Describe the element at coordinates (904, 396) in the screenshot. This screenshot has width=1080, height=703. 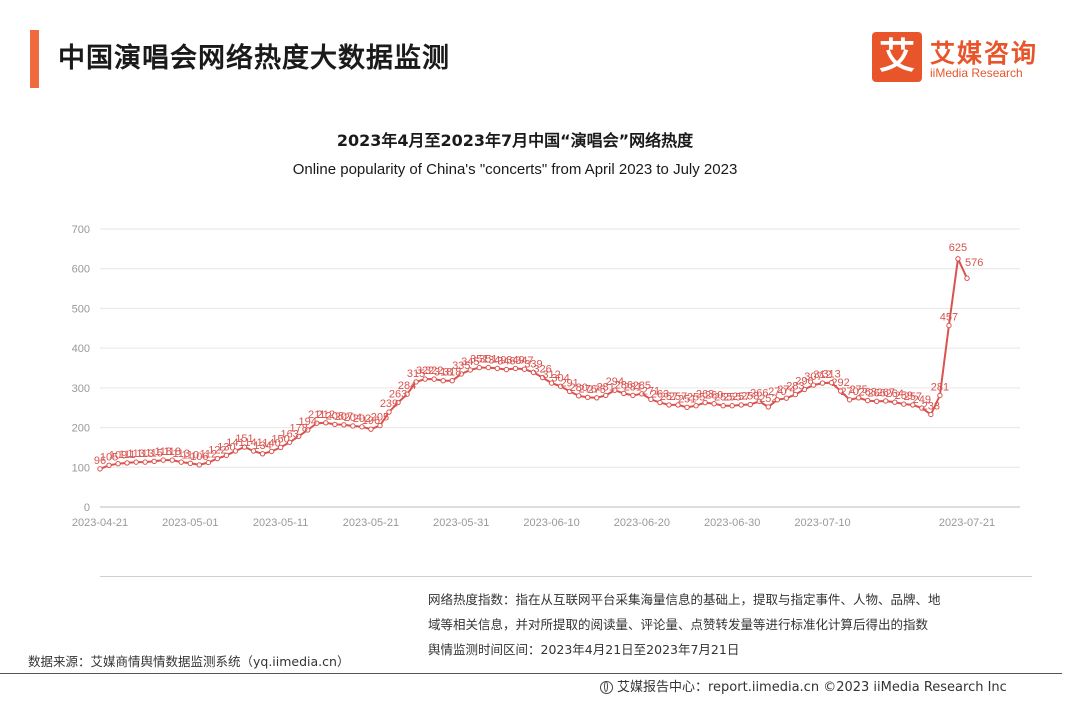
I see `data-label: 259` at that location.